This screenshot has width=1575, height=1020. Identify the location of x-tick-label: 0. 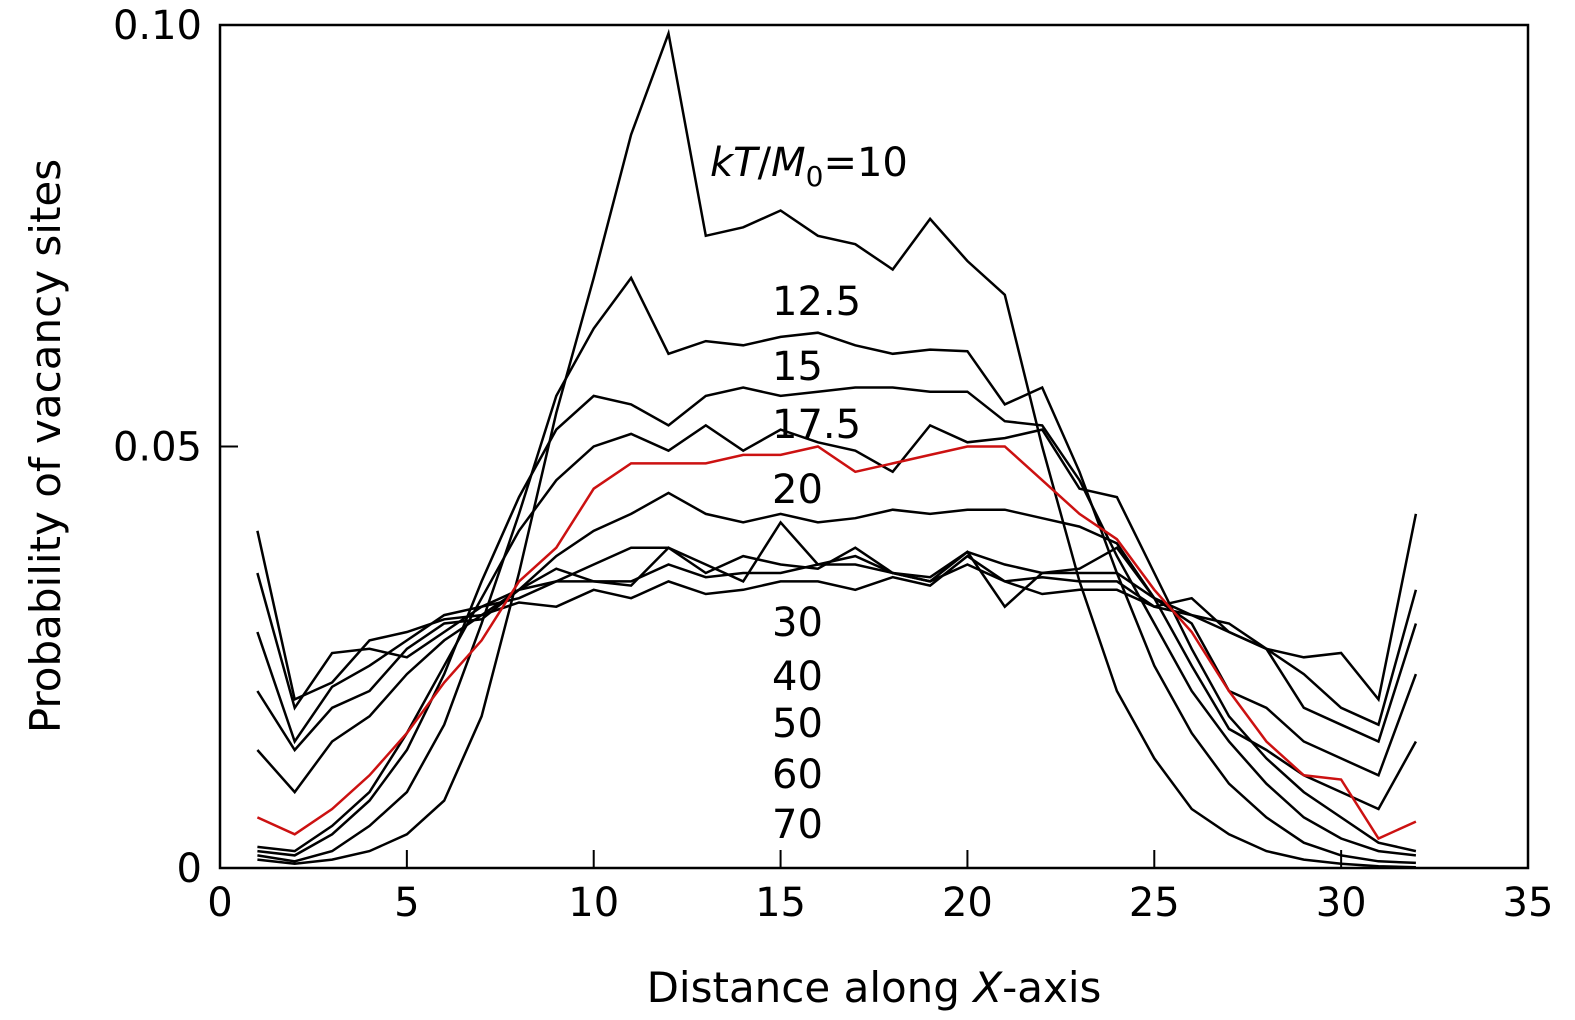
(219, 903).